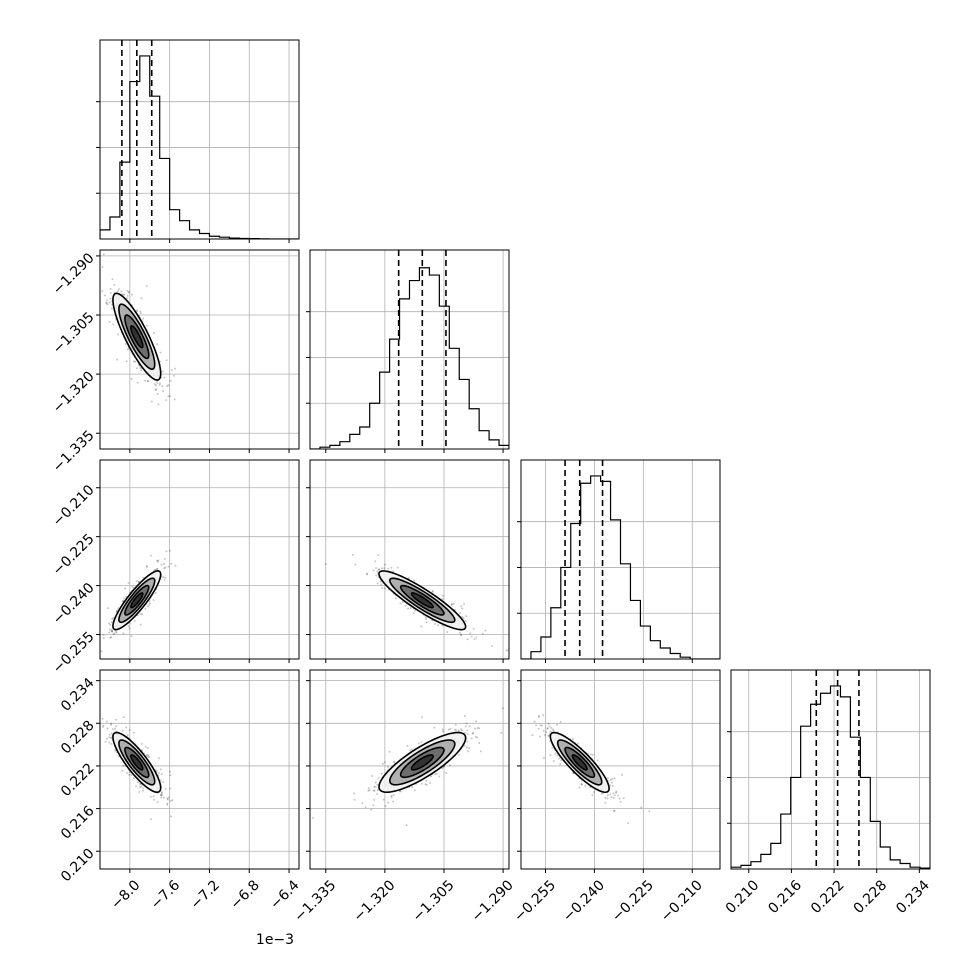  I want to click on x-tick-label: 0.228, so click(871, 897).